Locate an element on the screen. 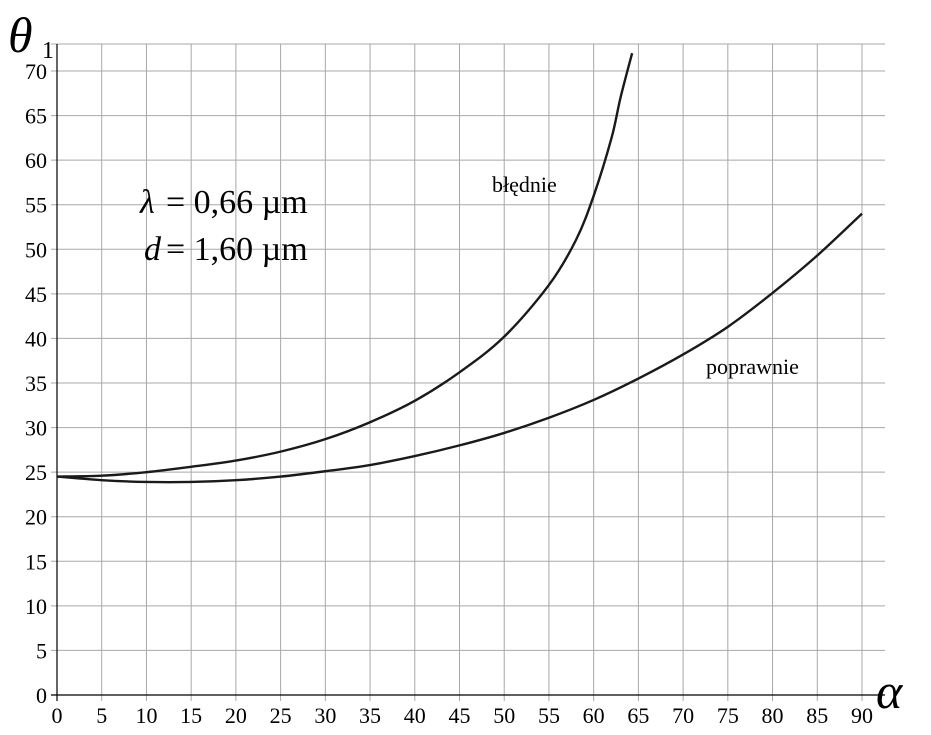 The height and width of the screenshot is (735, 931). x-tick-label: 5 is located at coordinates (101, 715).